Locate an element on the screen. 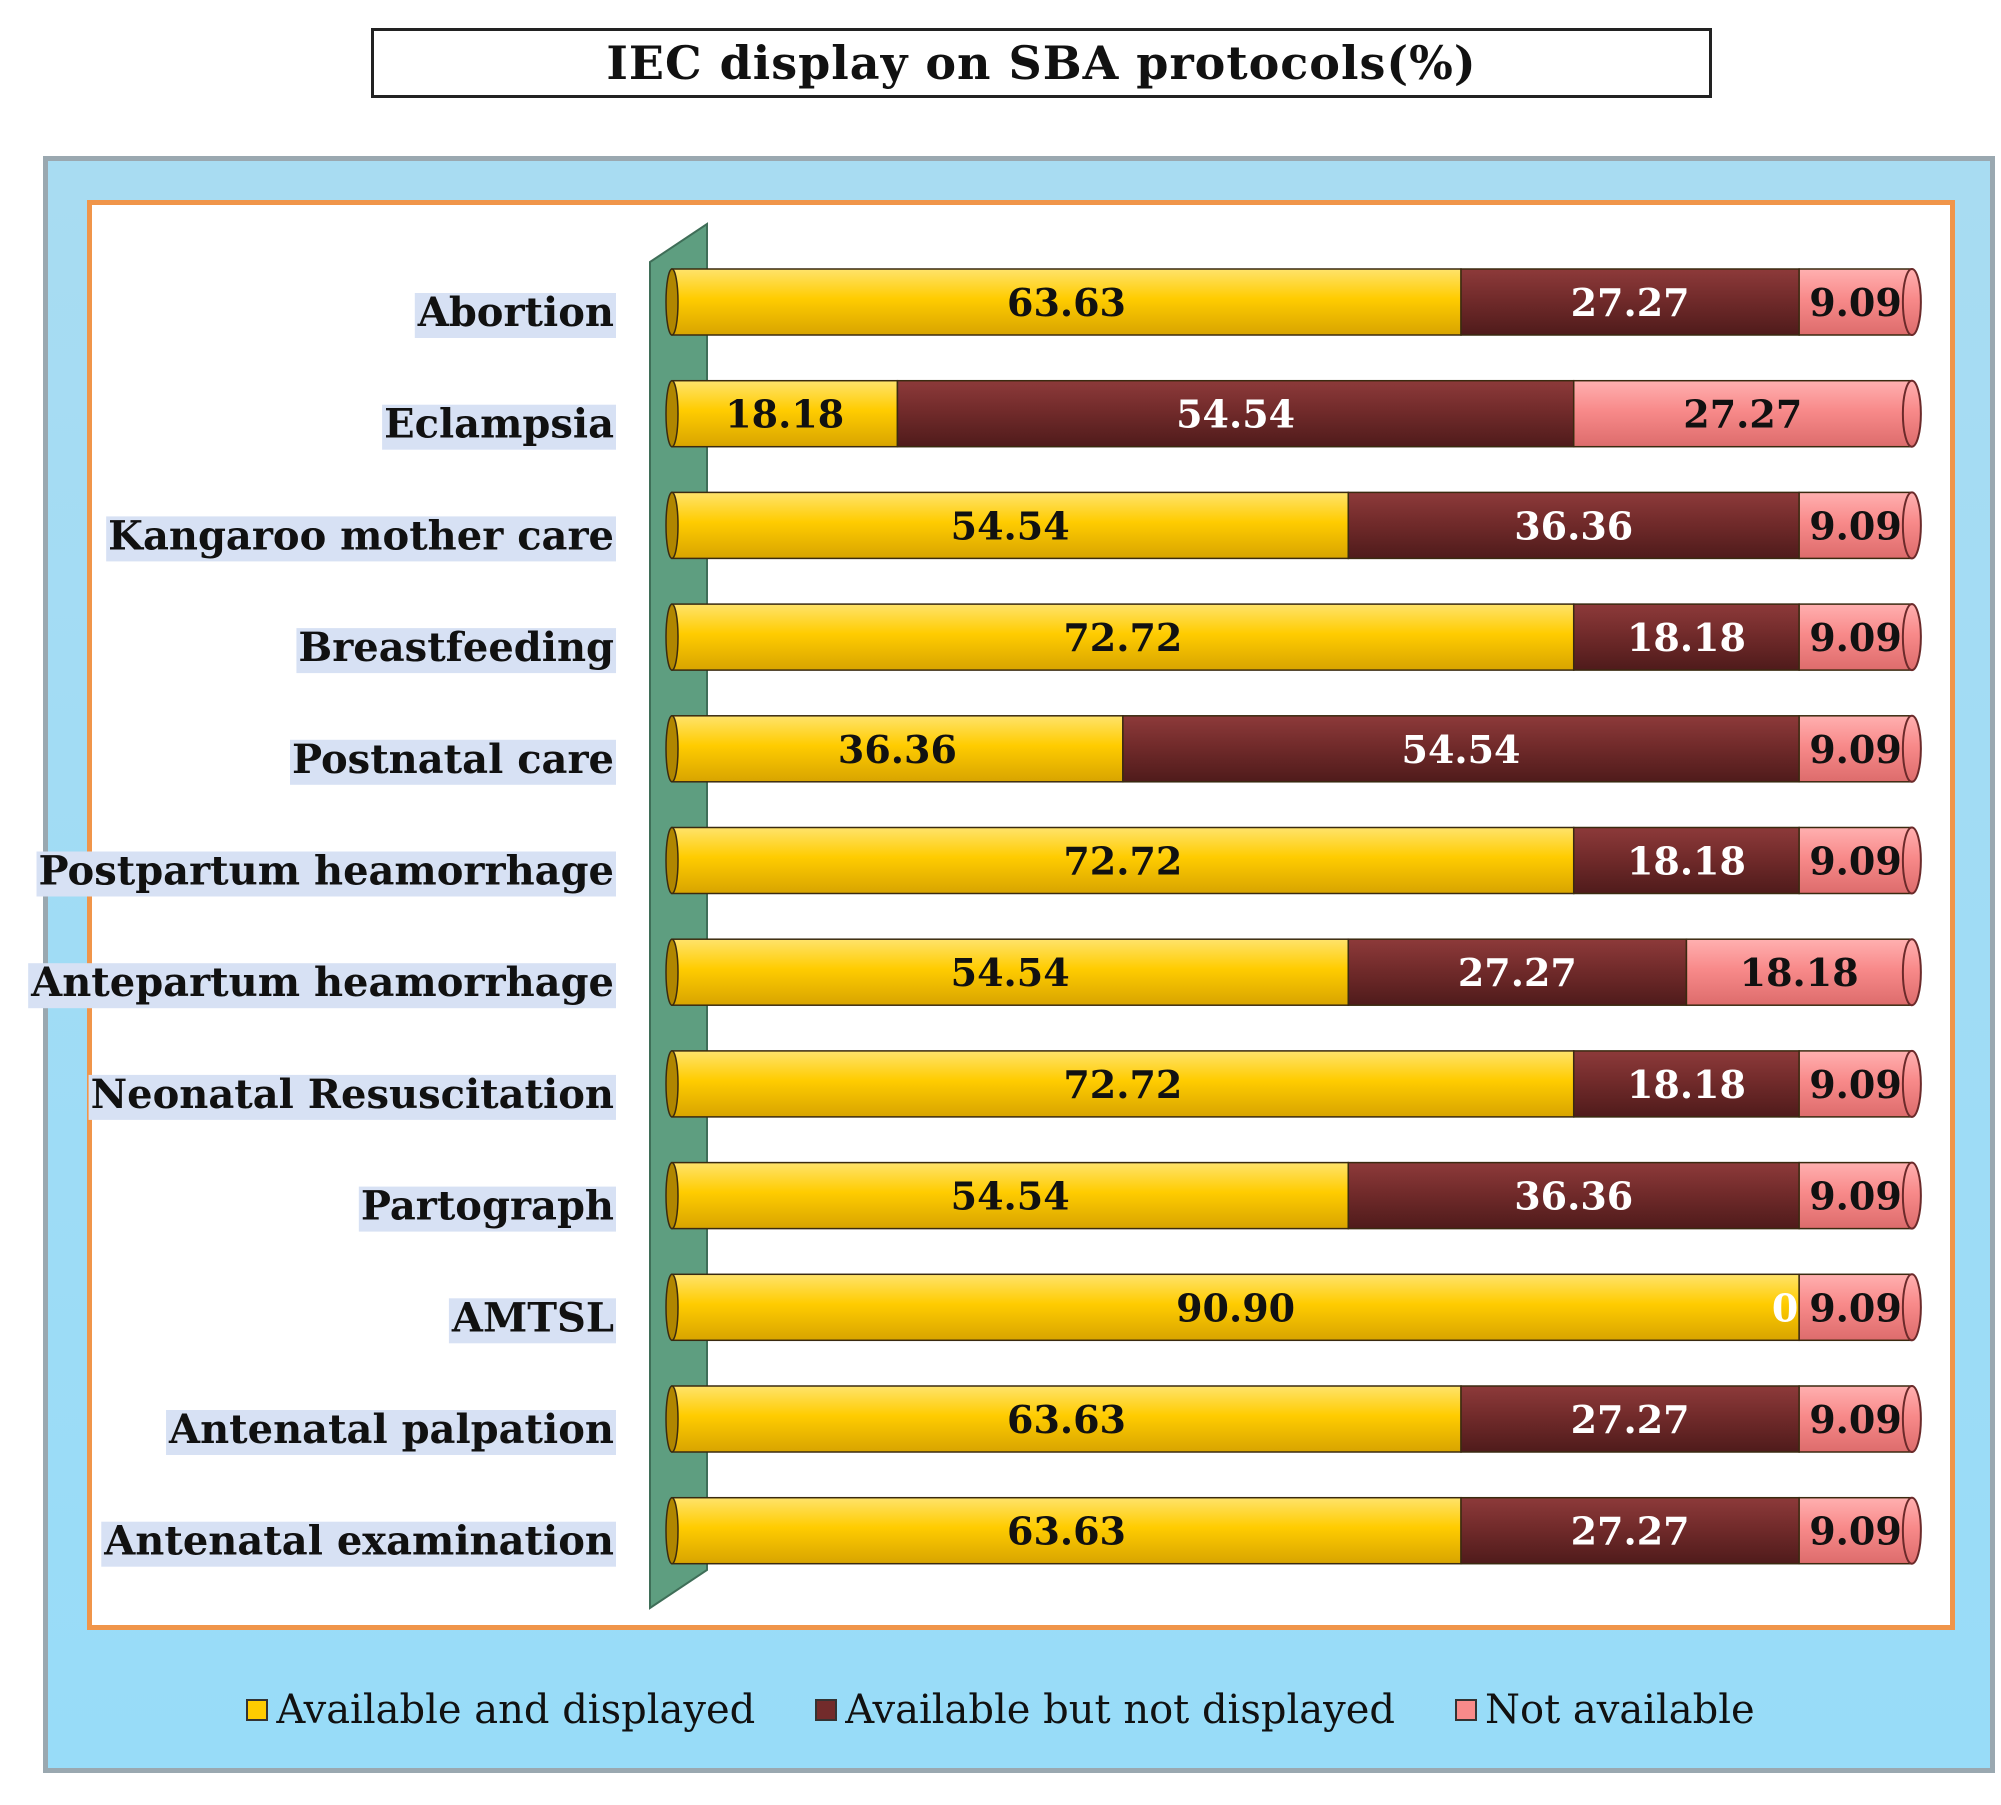 This screenshot has width=2001, height=1805. category-label: Antenatal examination is located at coordinates (358, 1541).